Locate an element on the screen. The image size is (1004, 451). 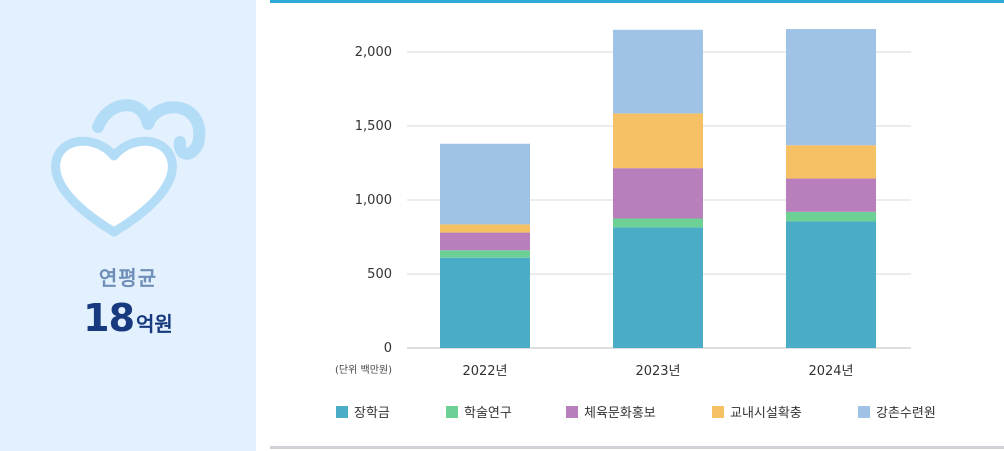
average-number: 18 is located at coordinates (109, 318).